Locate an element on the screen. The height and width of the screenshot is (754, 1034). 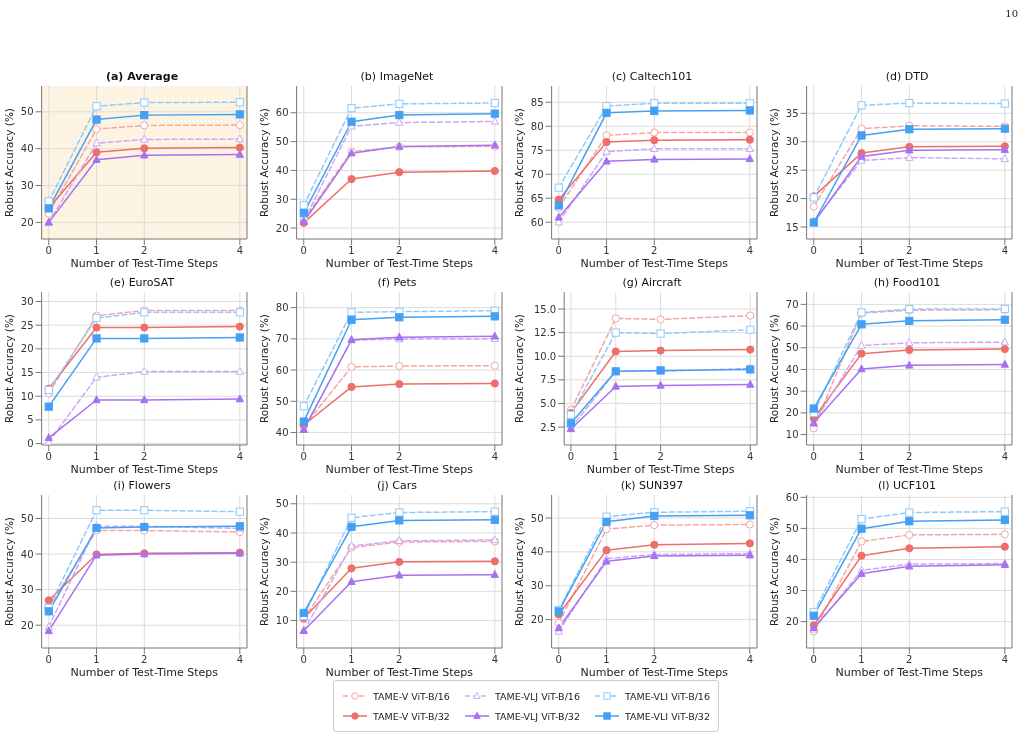
y-tick-label: 85 is located at coordinates (537, 102).